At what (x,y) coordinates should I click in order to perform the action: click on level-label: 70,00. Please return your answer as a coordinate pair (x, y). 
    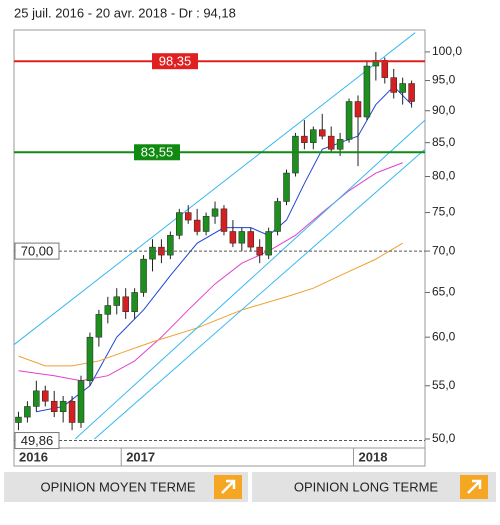
    Looking at the image, I should click on (37, 251).